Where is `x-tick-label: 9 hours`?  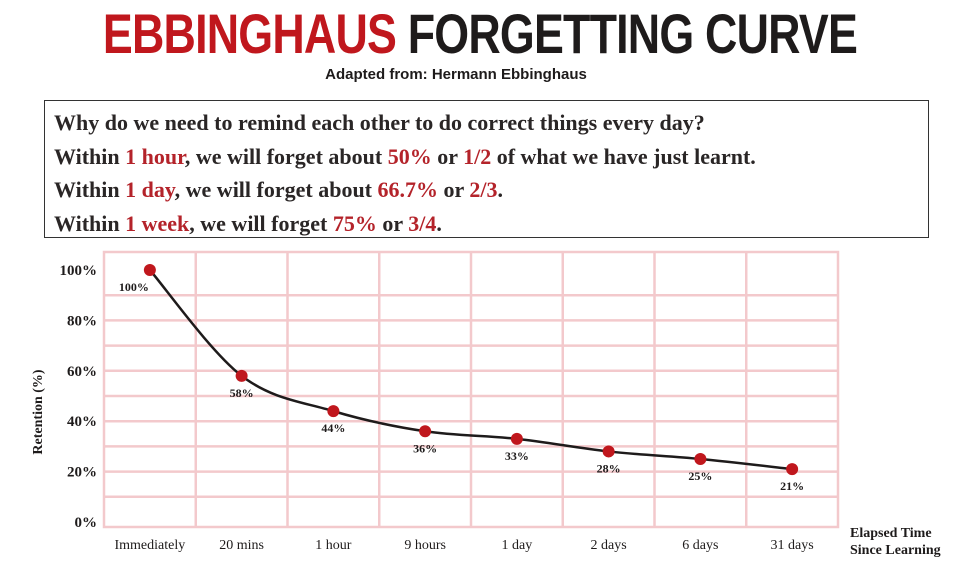 x-tick-label: 9 hours is located at coordinates (425, 545).